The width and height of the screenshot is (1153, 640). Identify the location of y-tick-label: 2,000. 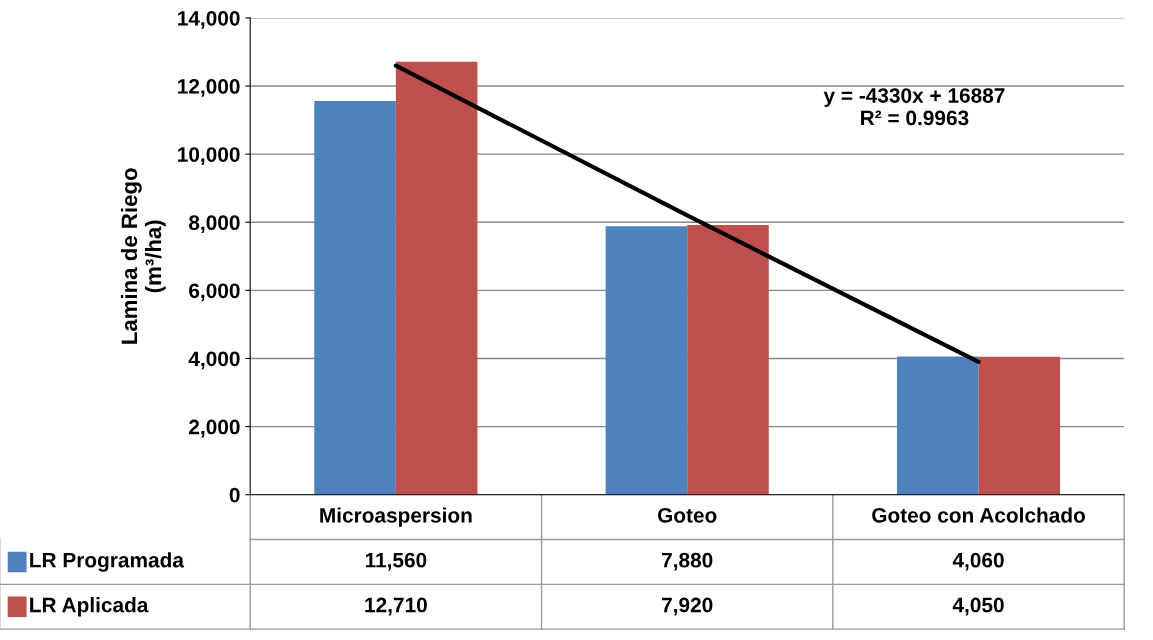
(214, 428).